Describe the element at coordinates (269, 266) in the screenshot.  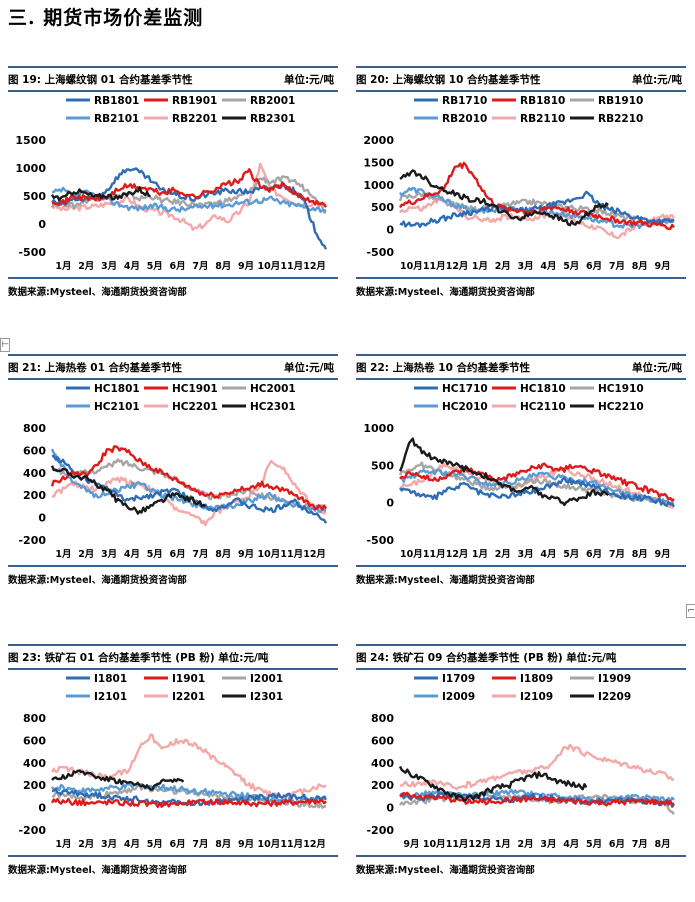
I see `x-tick-label: 10月` at that location.